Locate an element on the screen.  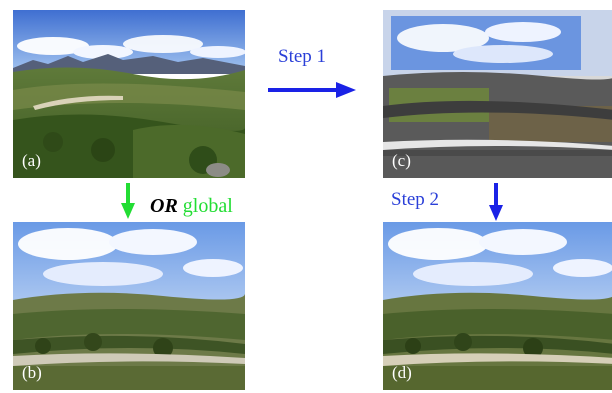
or-global-label: OR global is located at coordinates (191, 206).